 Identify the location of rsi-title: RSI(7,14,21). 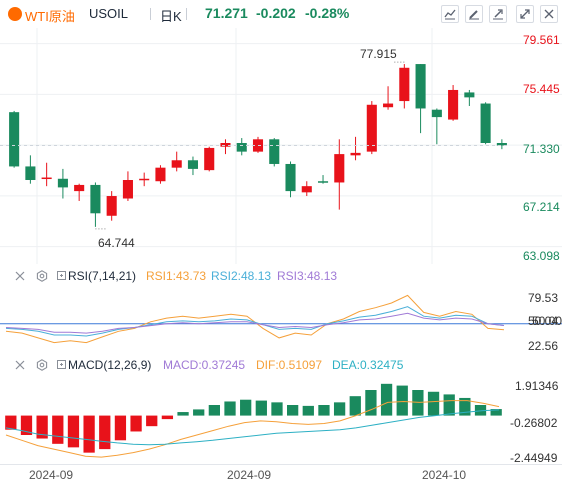
(102, 276).